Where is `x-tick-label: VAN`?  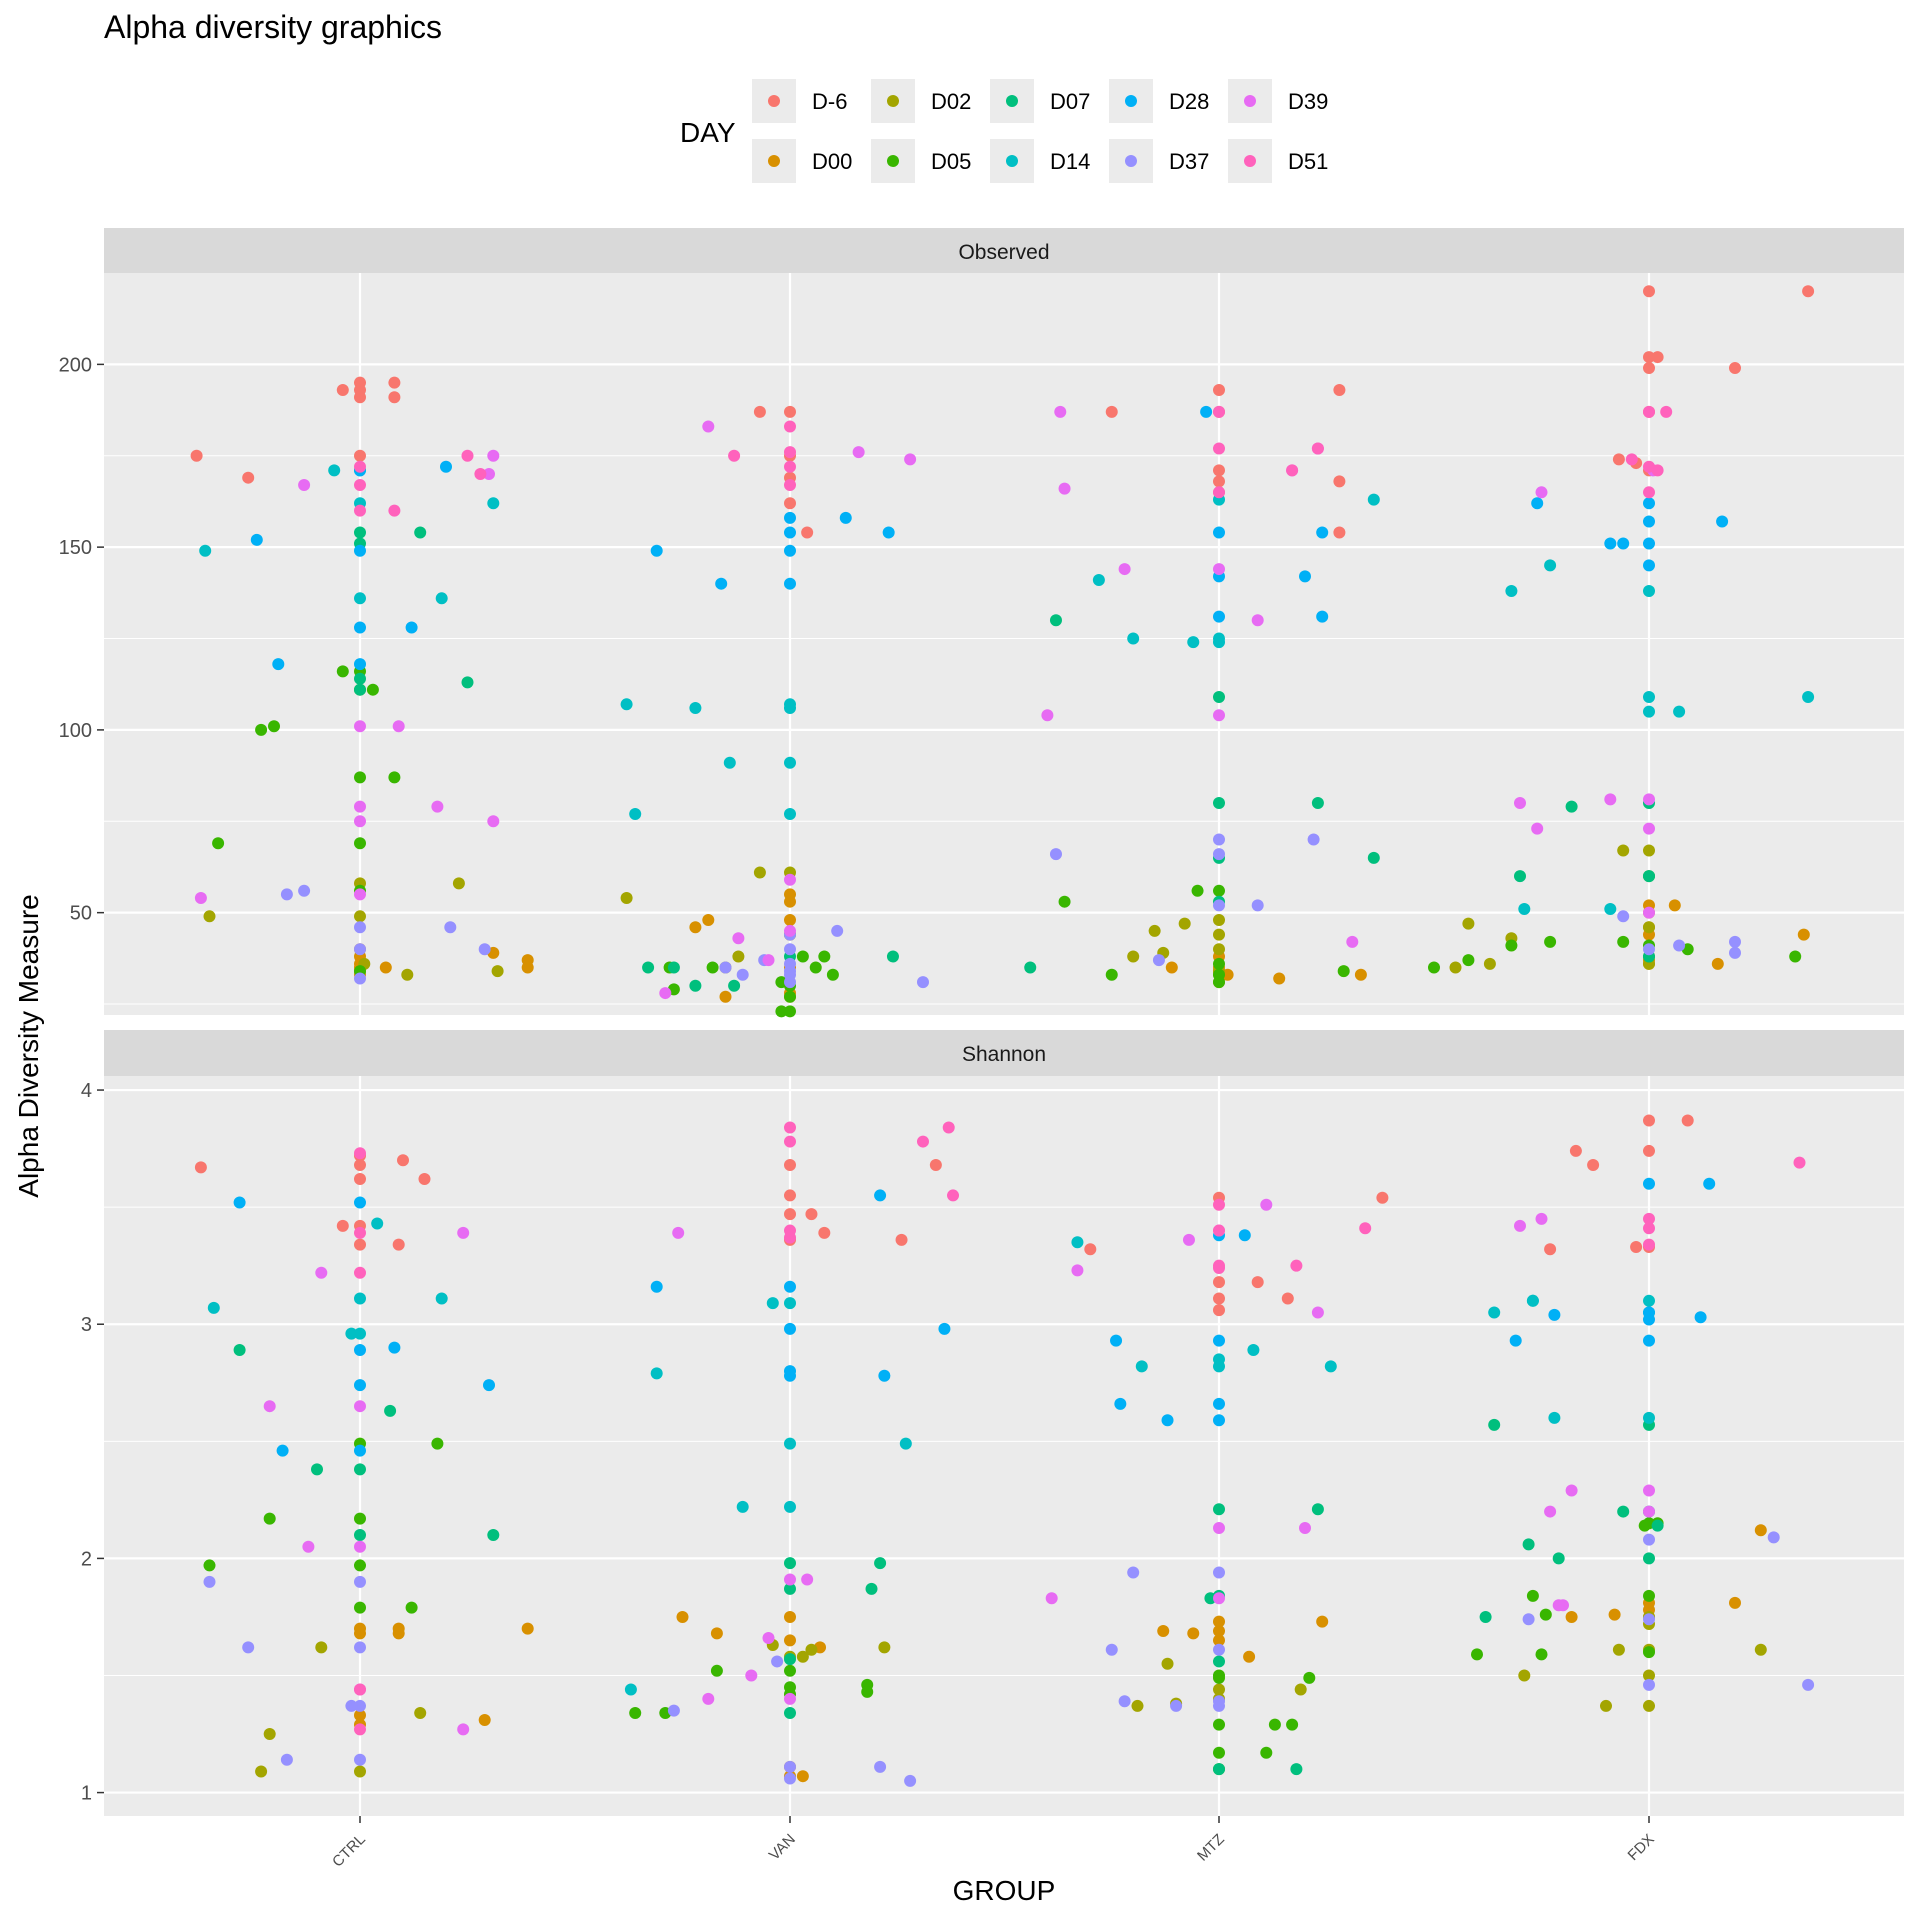 x-tick-label: VAN is located at coordinates (782, 1847).